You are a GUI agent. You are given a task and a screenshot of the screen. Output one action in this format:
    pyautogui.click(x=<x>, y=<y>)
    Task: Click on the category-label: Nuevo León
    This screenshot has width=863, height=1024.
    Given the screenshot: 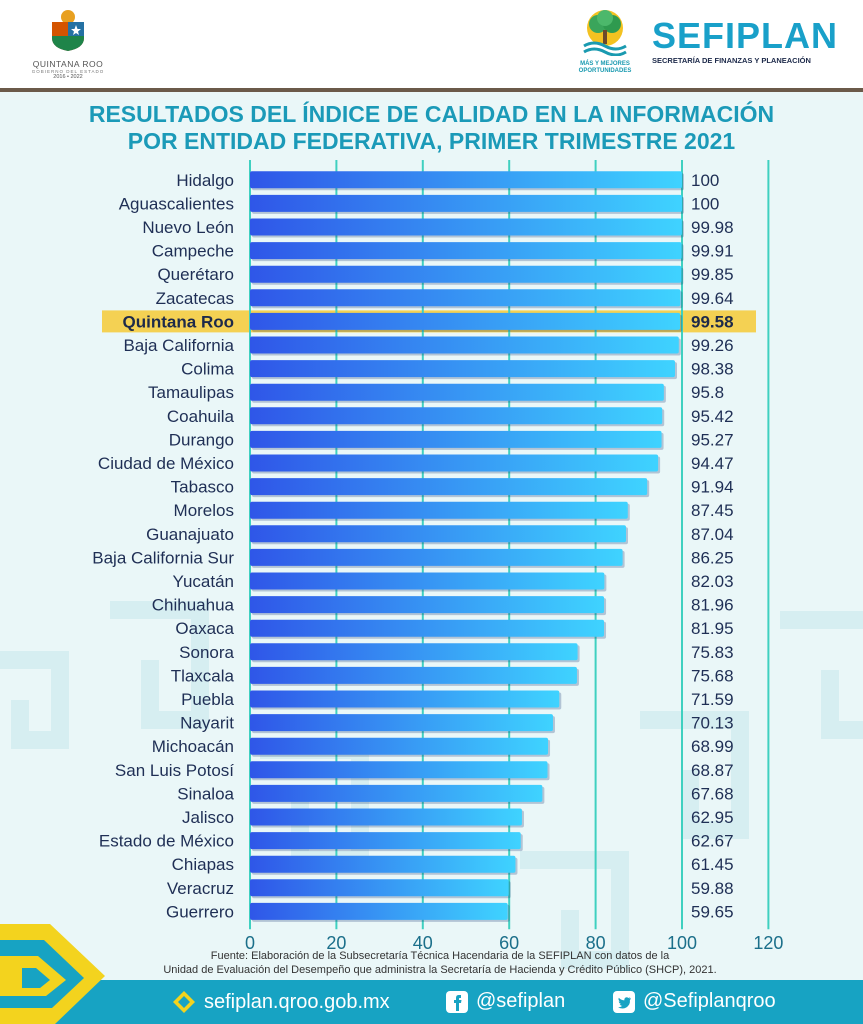 What is the action you would take?
    pyautogui.click(x=188, y=227)
    